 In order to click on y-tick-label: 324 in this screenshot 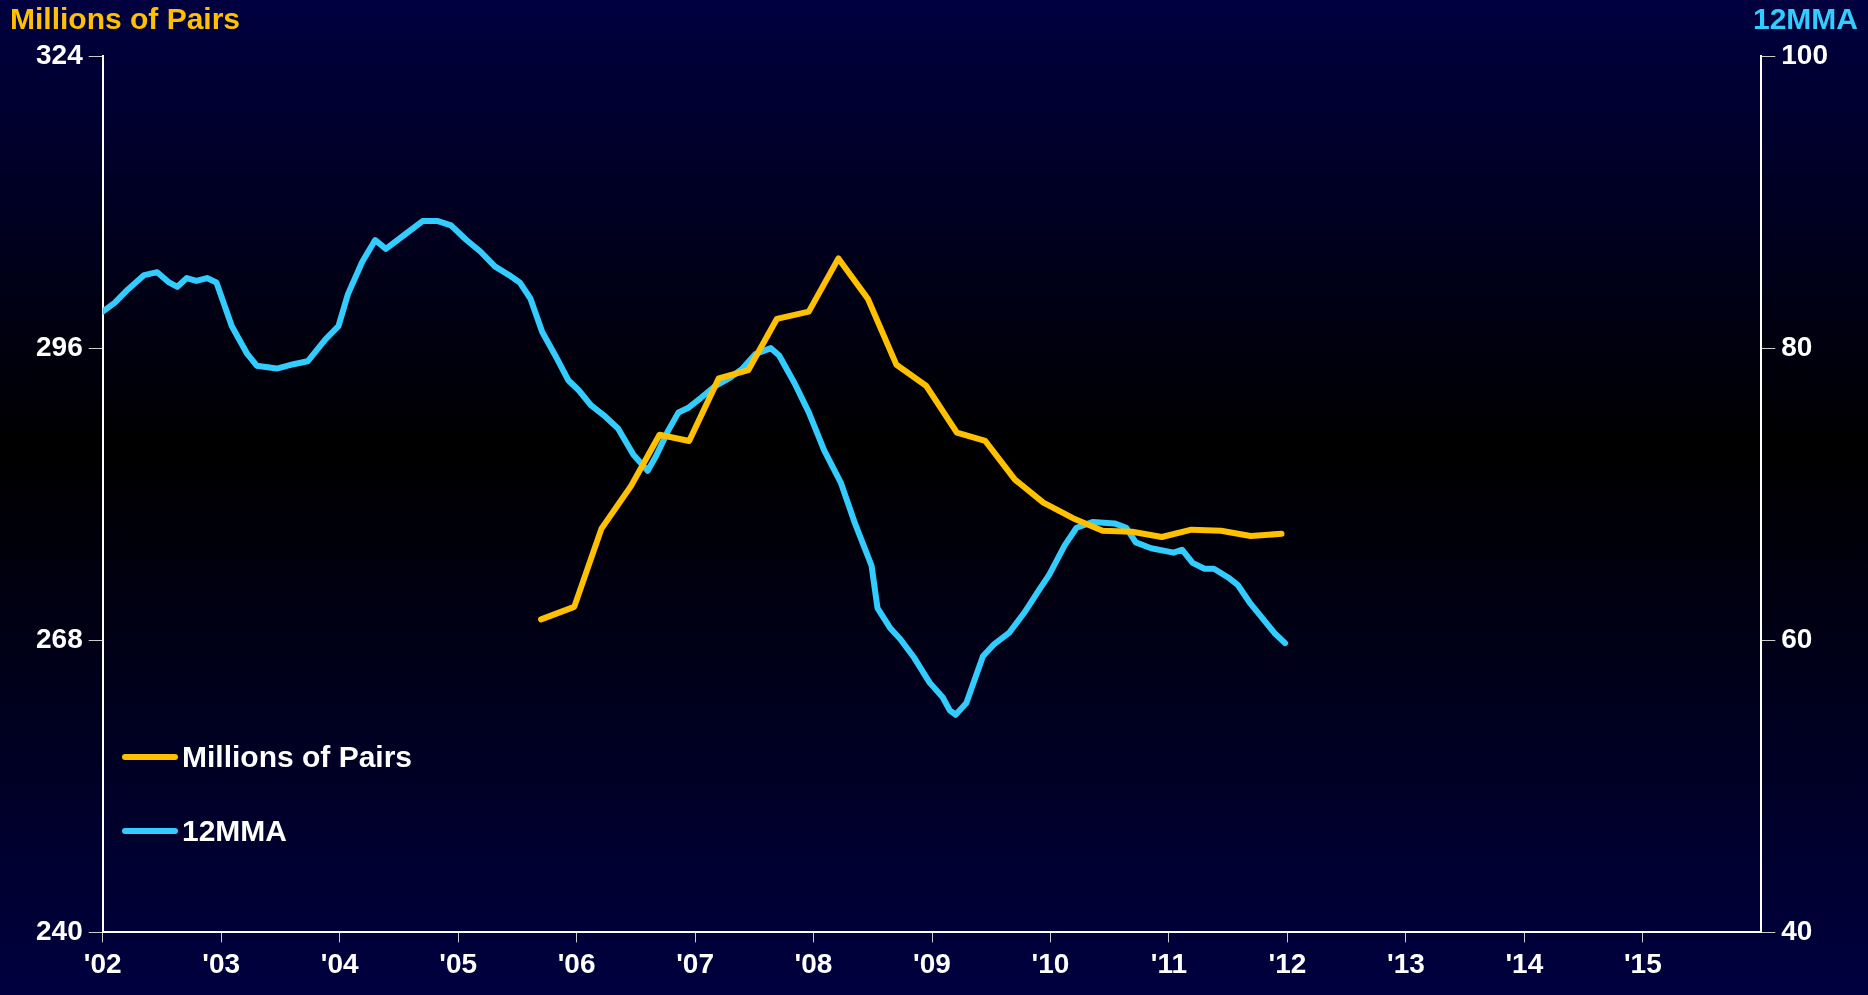, I will do `click(60, 54)`.